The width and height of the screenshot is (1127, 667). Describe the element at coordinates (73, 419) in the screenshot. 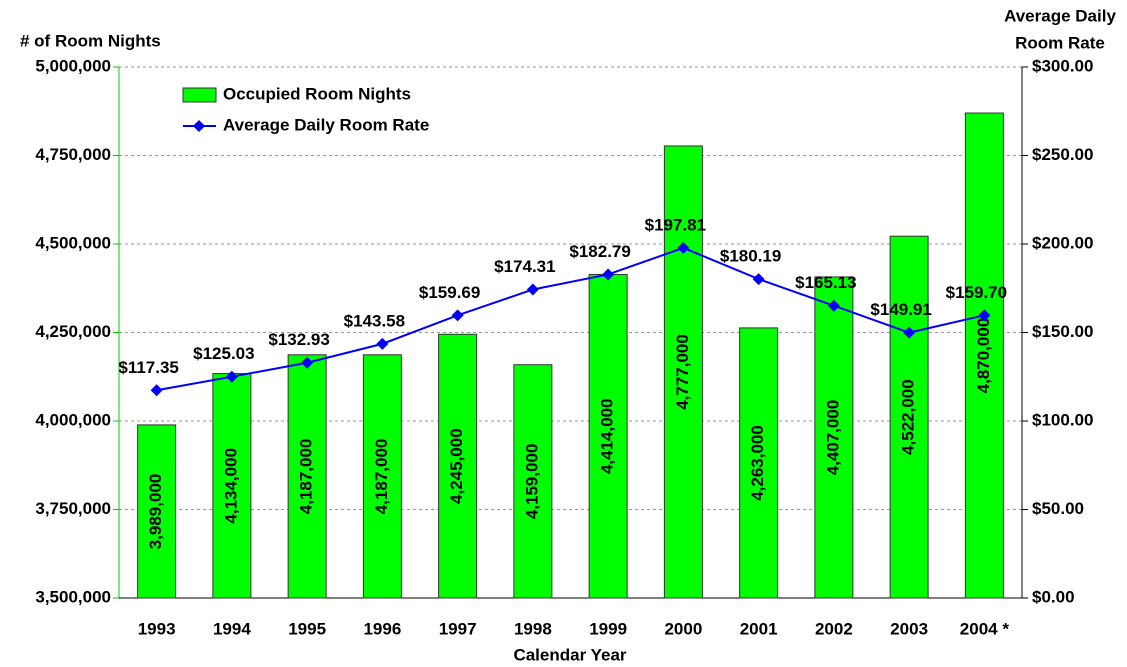

I see `y-tick-label: 4,000,000` at that location.